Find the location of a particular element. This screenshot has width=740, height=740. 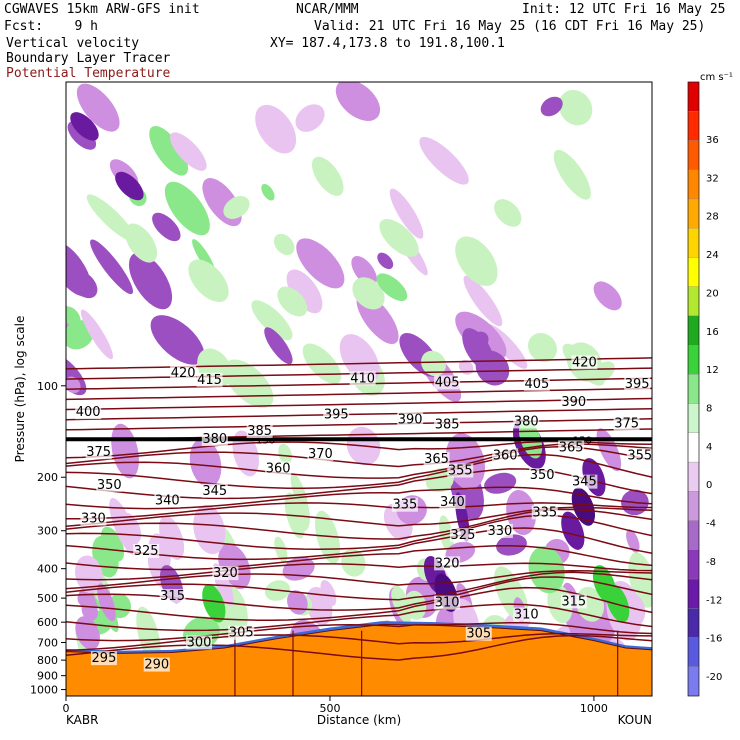

theta-label: 325 is located at coordinates (146, 551).